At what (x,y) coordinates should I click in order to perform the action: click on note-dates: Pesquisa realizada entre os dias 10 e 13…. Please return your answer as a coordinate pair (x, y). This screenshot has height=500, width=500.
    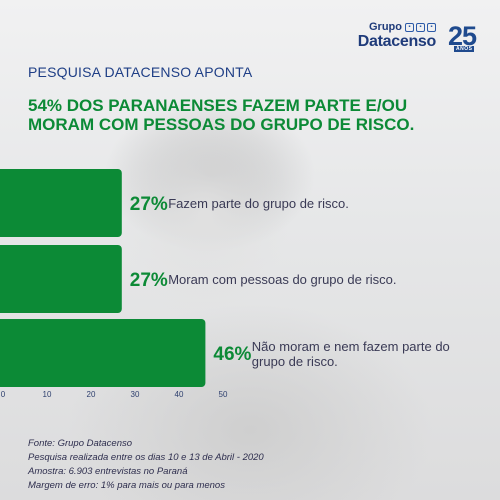
    Looking at the image, I should click on (146, 457).